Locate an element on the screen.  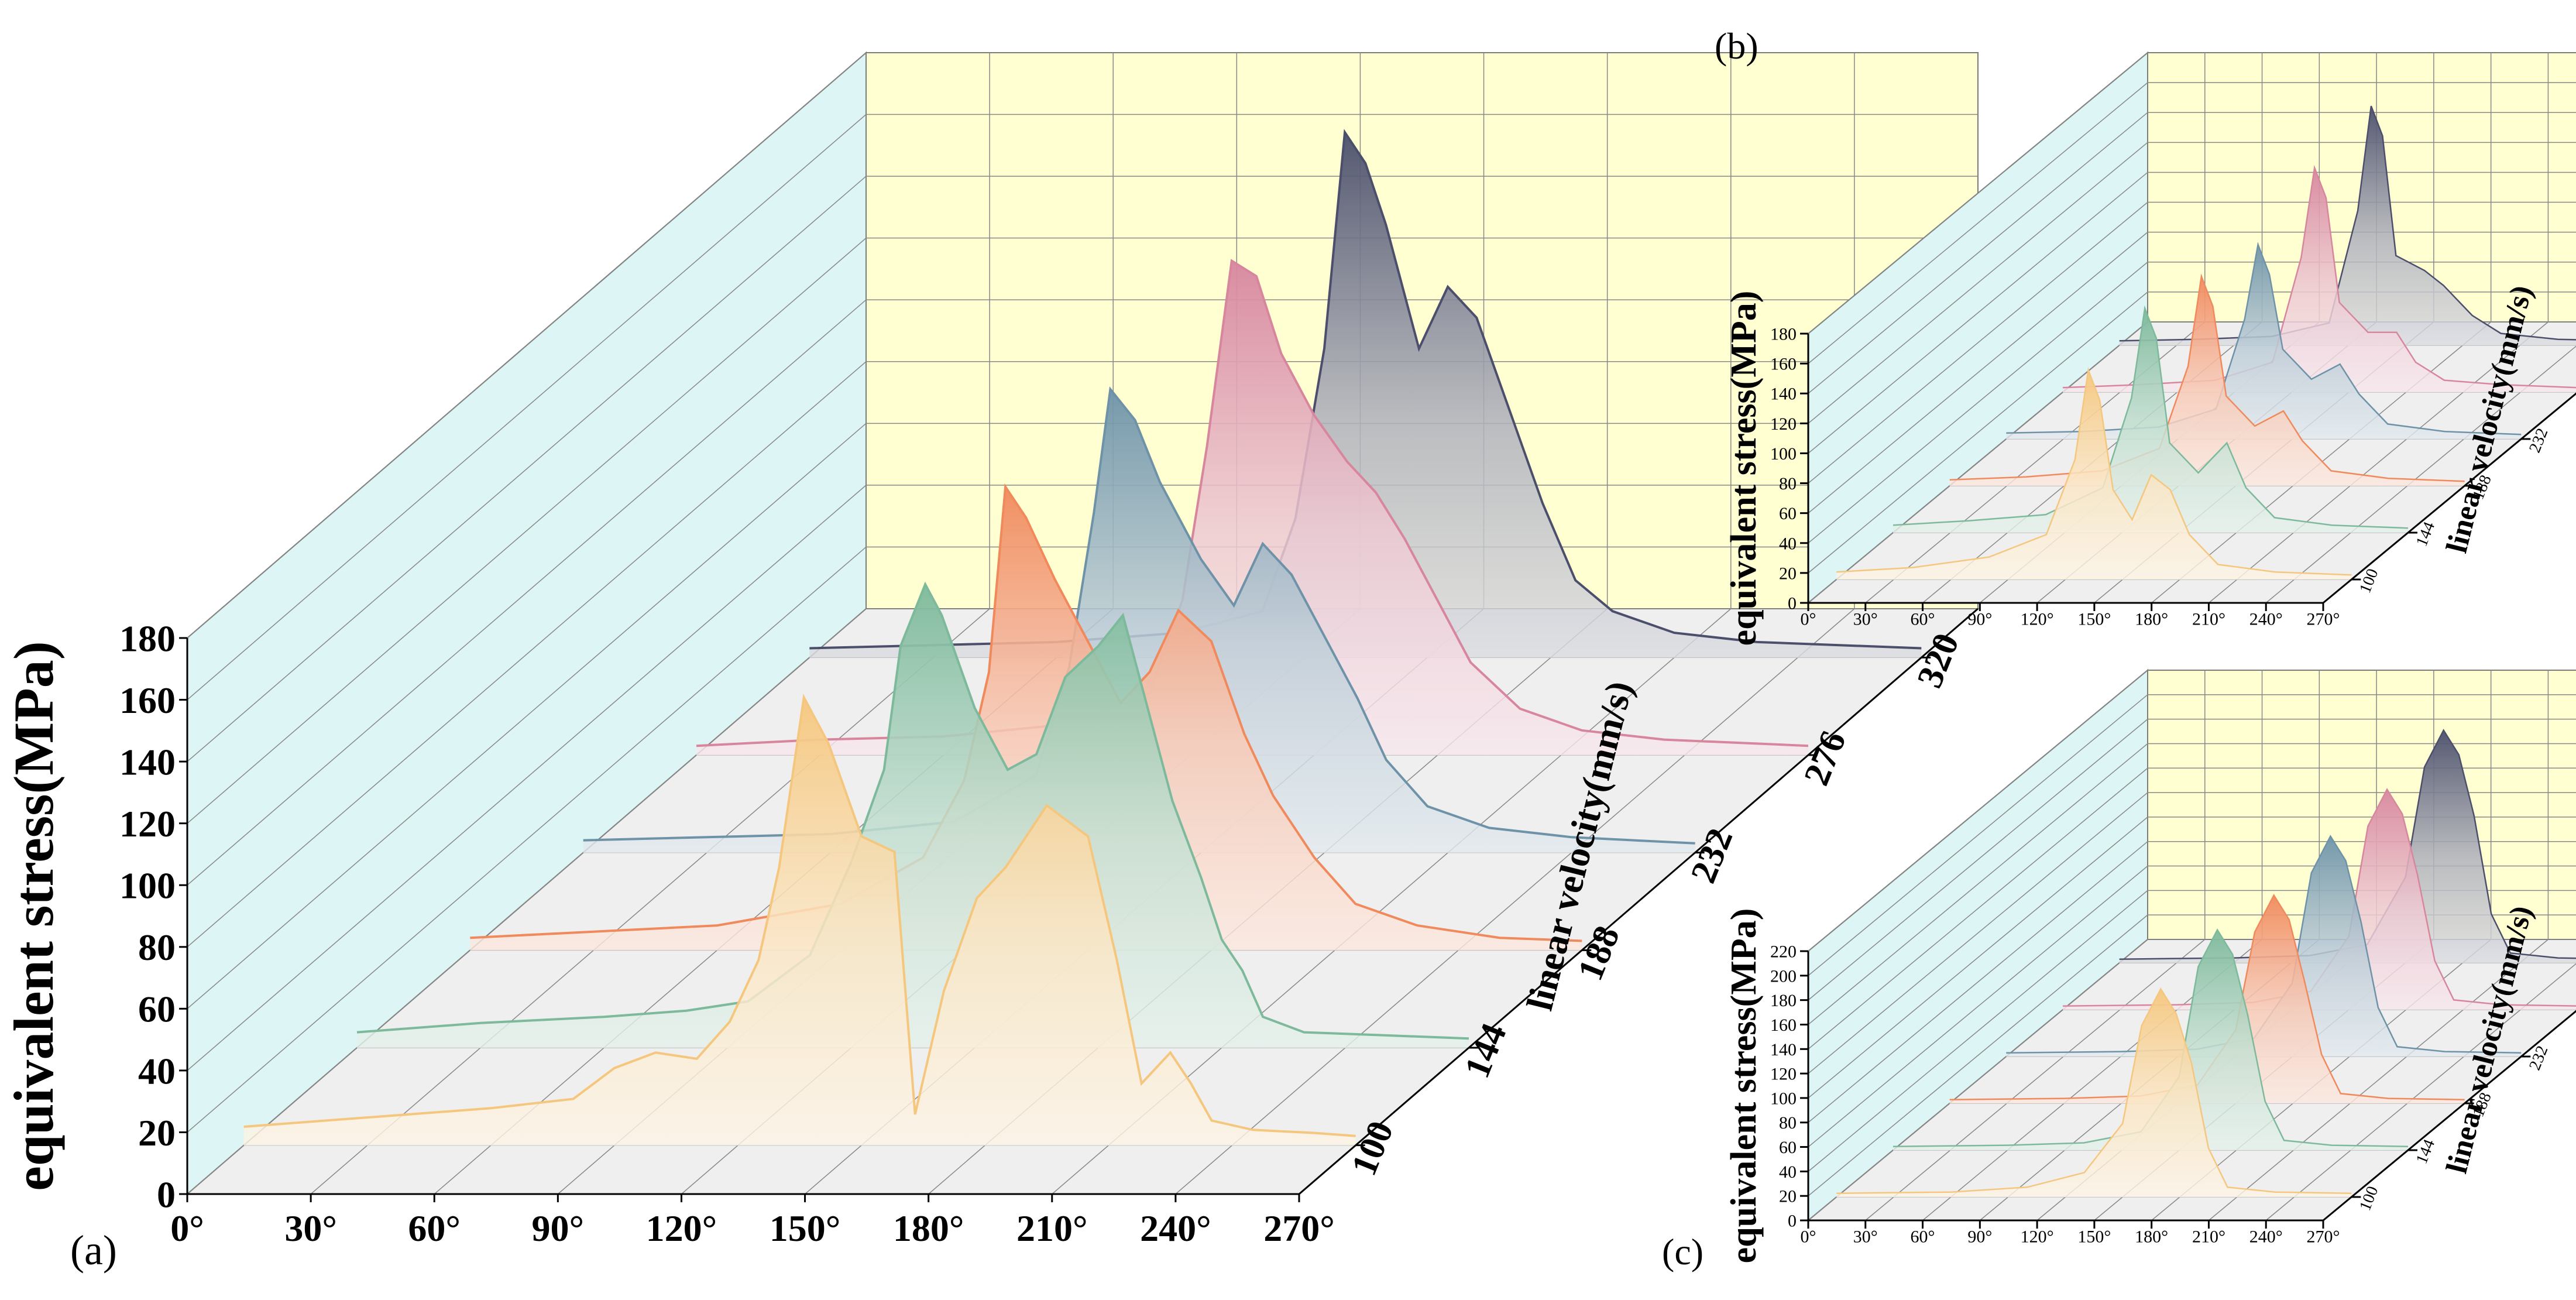
panel-a-label: (a) is located at coordinates (94, 1250).